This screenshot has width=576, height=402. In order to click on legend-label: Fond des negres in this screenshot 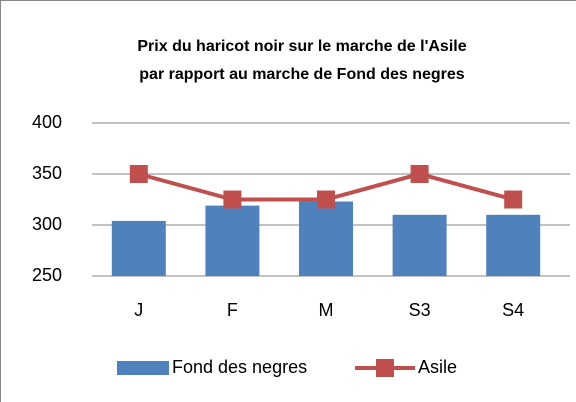, I will do `click(239, 367)`.